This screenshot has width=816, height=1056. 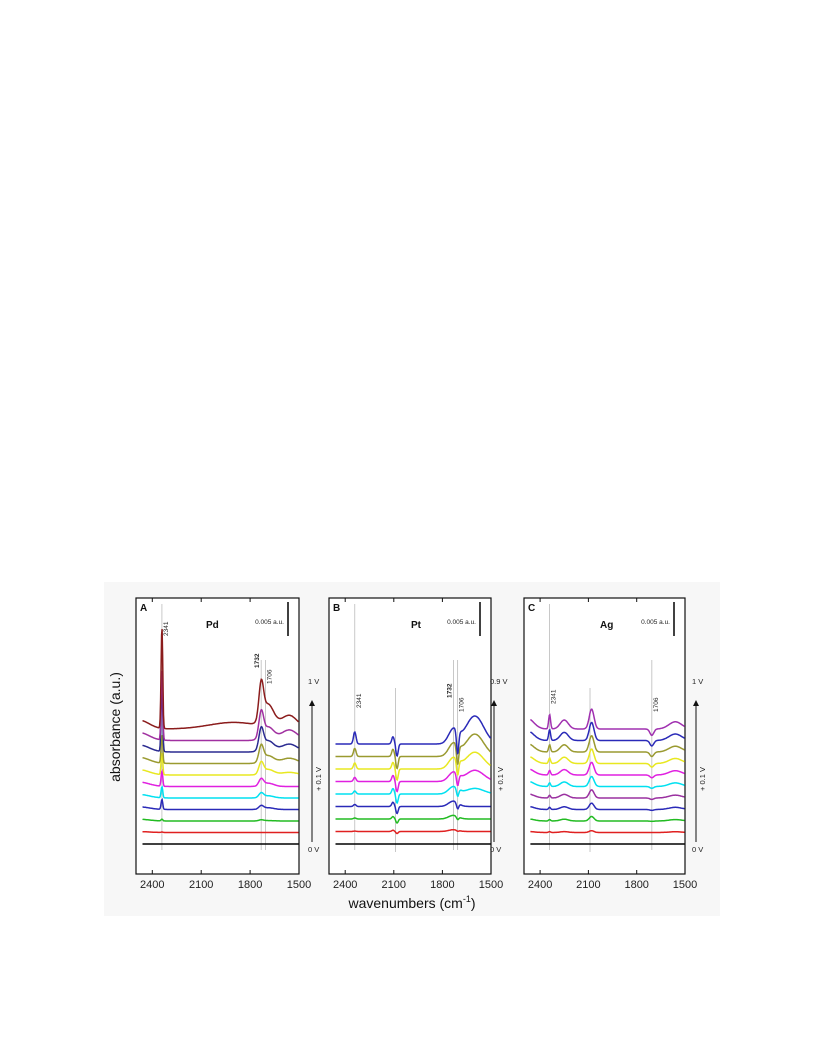 I want to click on metal-label: Pt, so click(x=416, y=625).